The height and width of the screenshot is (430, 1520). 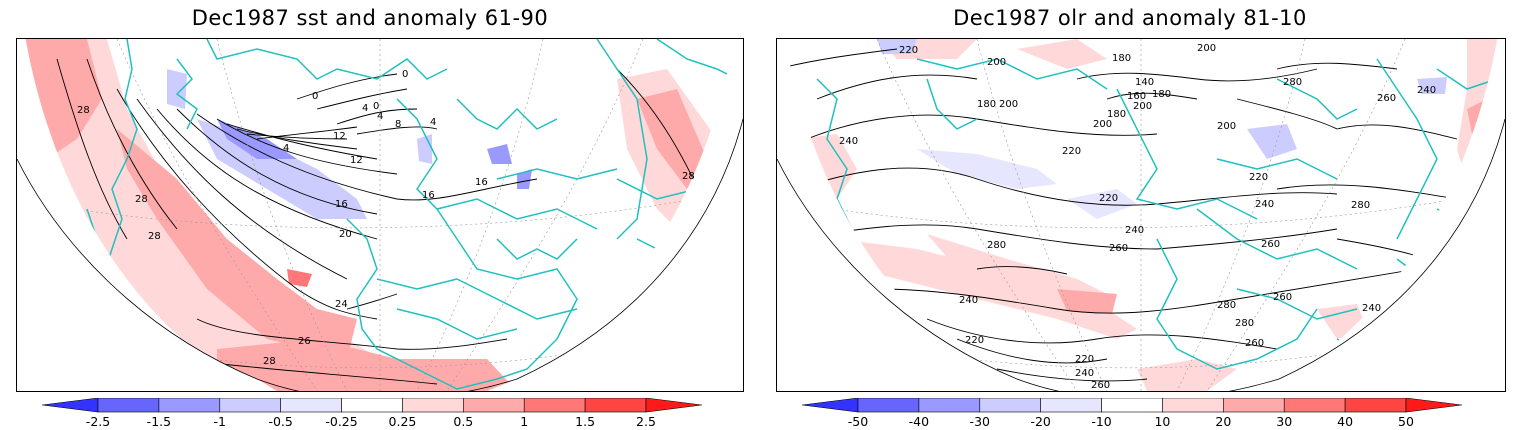 What do you see at coordinates (341, 304) in the screenshot?
I see `contour-label: 24` at bounding box center [341, 304].